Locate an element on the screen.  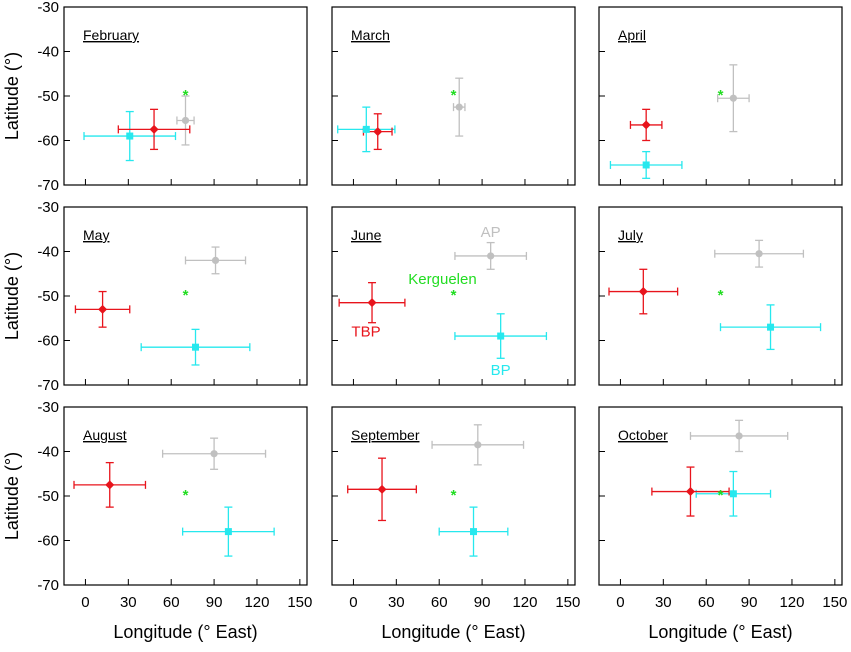
month-label: May is located at coordinates (96, 235).